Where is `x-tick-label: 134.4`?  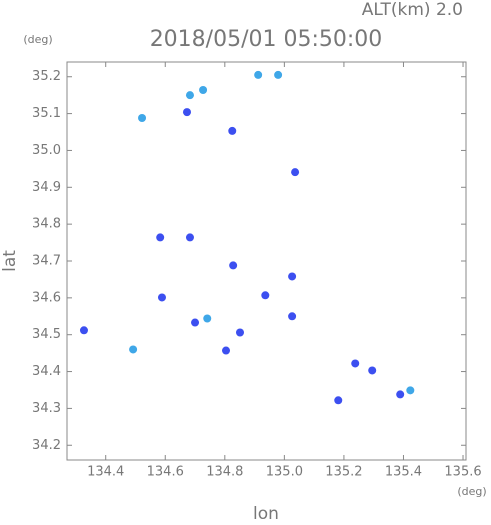 x-tick-label: 134.4 is located at coordinates (105, 472).